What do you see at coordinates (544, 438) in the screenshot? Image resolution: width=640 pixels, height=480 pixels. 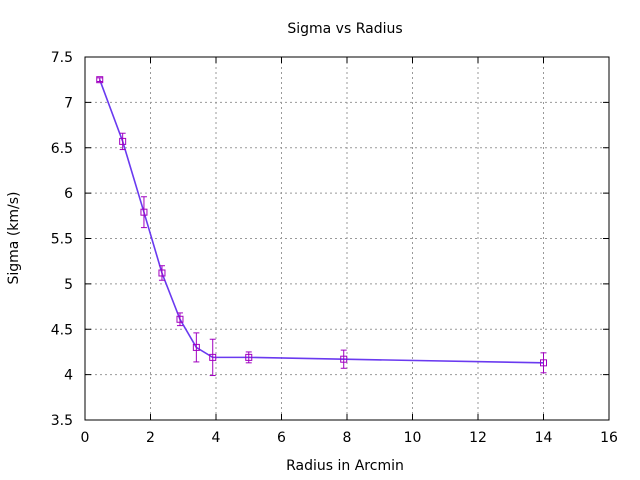 I see `x-tick-label: 14` at bounding box center [544, 438].